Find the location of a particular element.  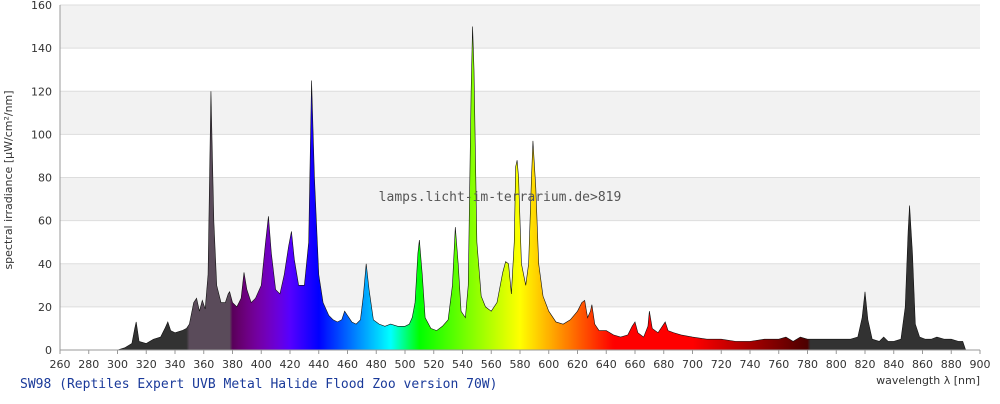

x-tick-label: 900 is located at coordinates (980, 364).